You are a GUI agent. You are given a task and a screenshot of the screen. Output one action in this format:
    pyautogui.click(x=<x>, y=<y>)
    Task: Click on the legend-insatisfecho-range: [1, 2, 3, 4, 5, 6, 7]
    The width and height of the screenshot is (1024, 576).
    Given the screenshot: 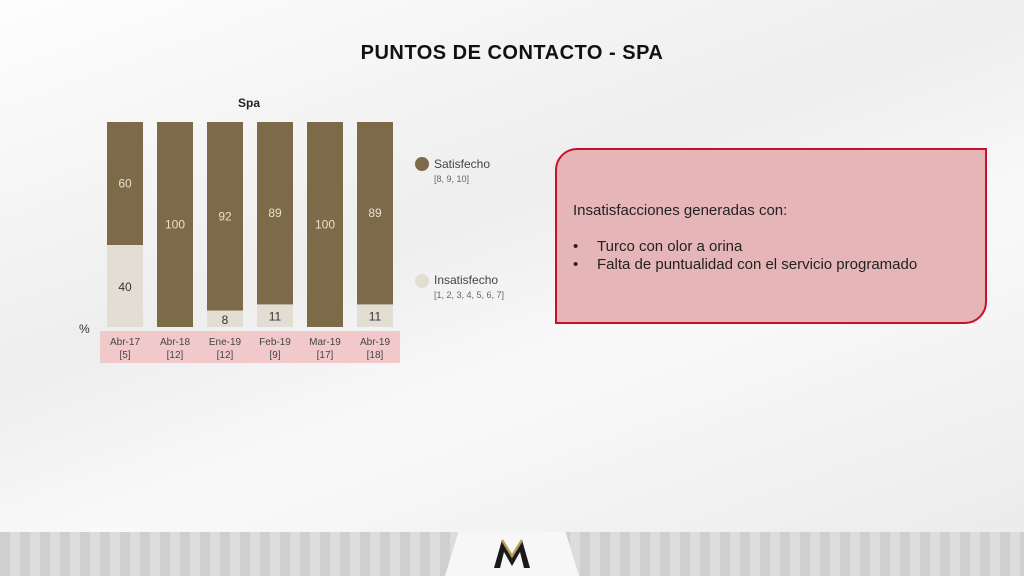 What is the action you would take?
    pyautogui.click(x=469, y=295)
    